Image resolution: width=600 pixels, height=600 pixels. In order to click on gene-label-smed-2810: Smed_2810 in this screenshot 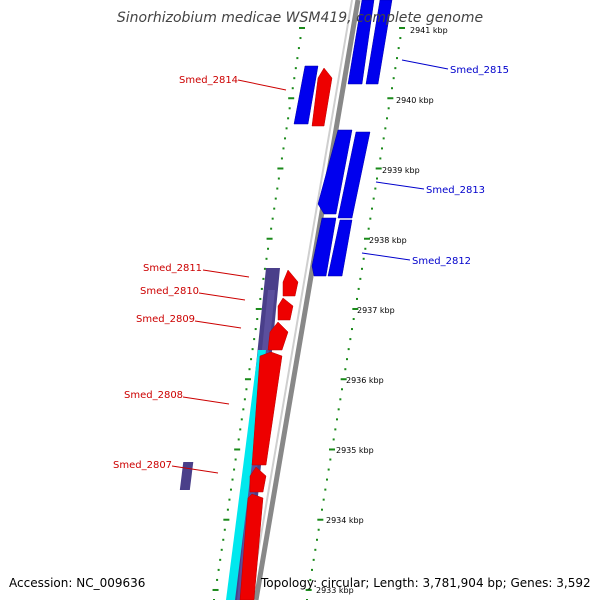, I will do `click(169, 291)`.